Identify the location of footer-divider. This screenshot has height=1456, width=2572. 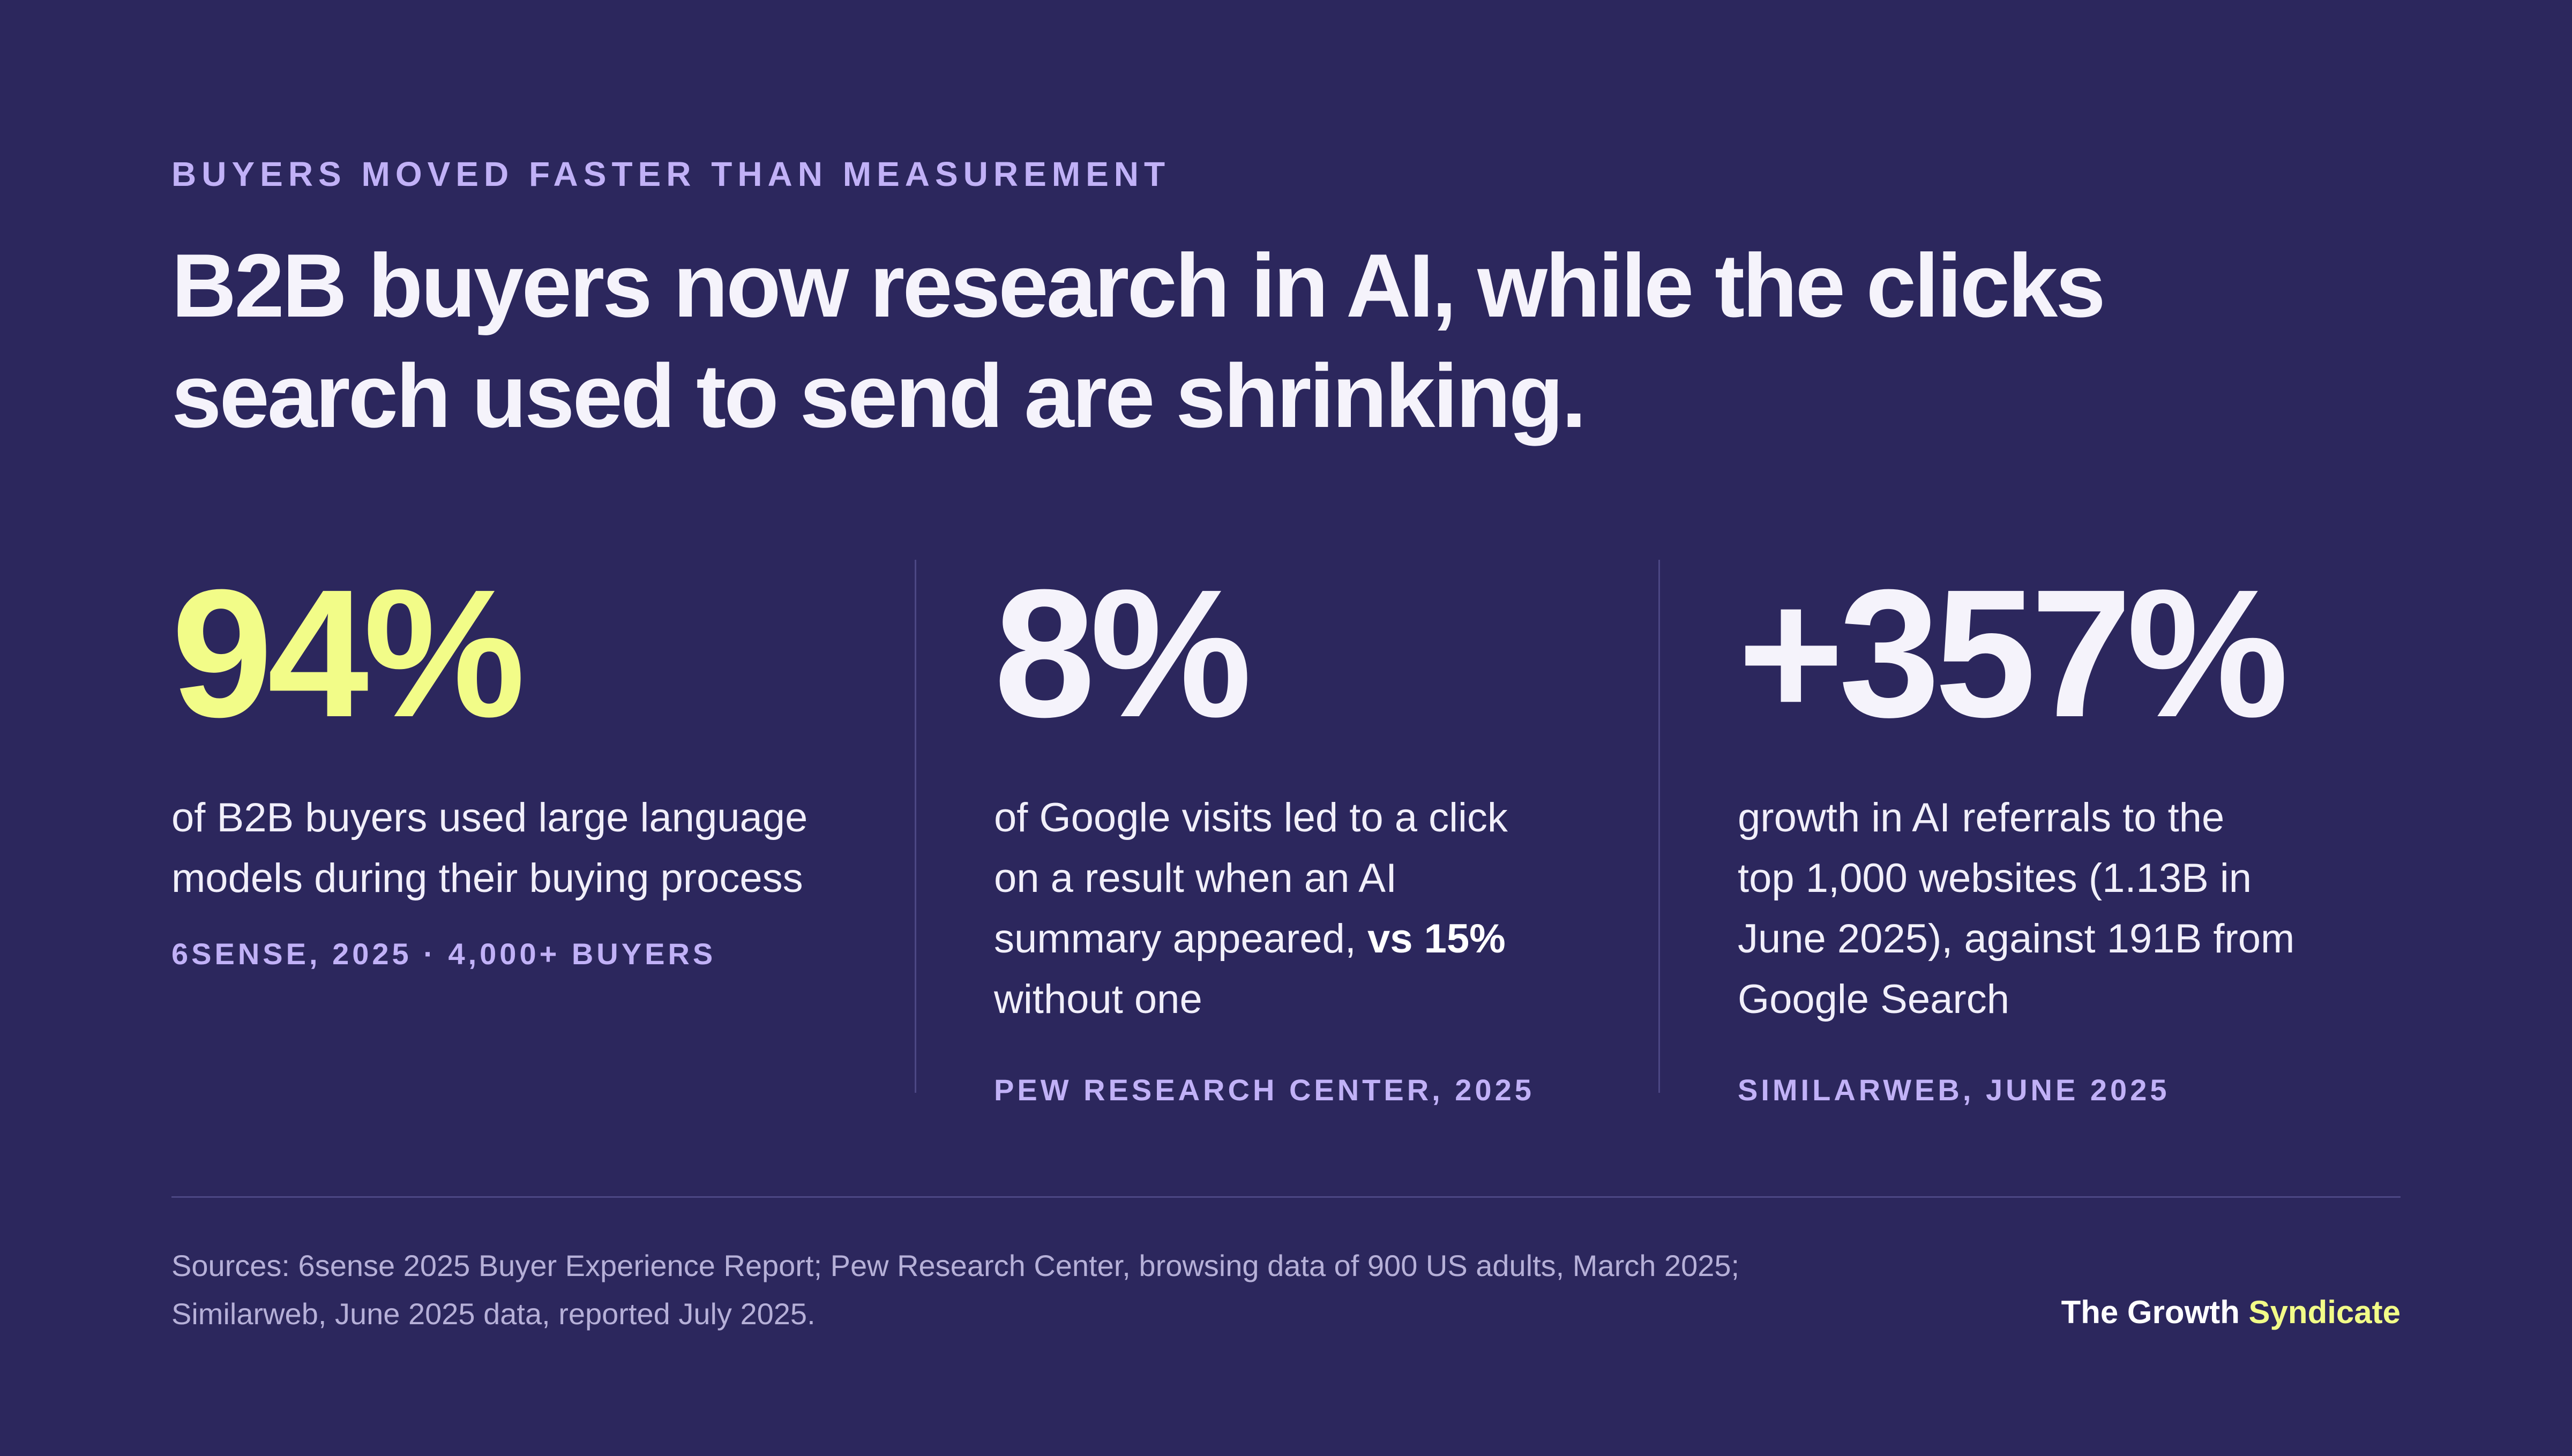
(1286, 1197).